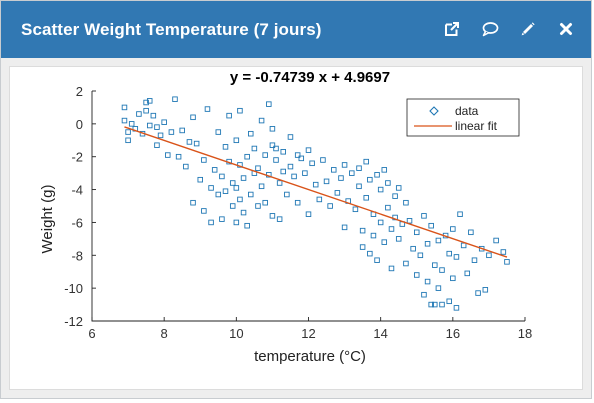 The height and width of the screenshot is (403, 594). Describe the element at coordinates (77, 190) in the screenshot. I see `y-tick-label: -4` at that location.